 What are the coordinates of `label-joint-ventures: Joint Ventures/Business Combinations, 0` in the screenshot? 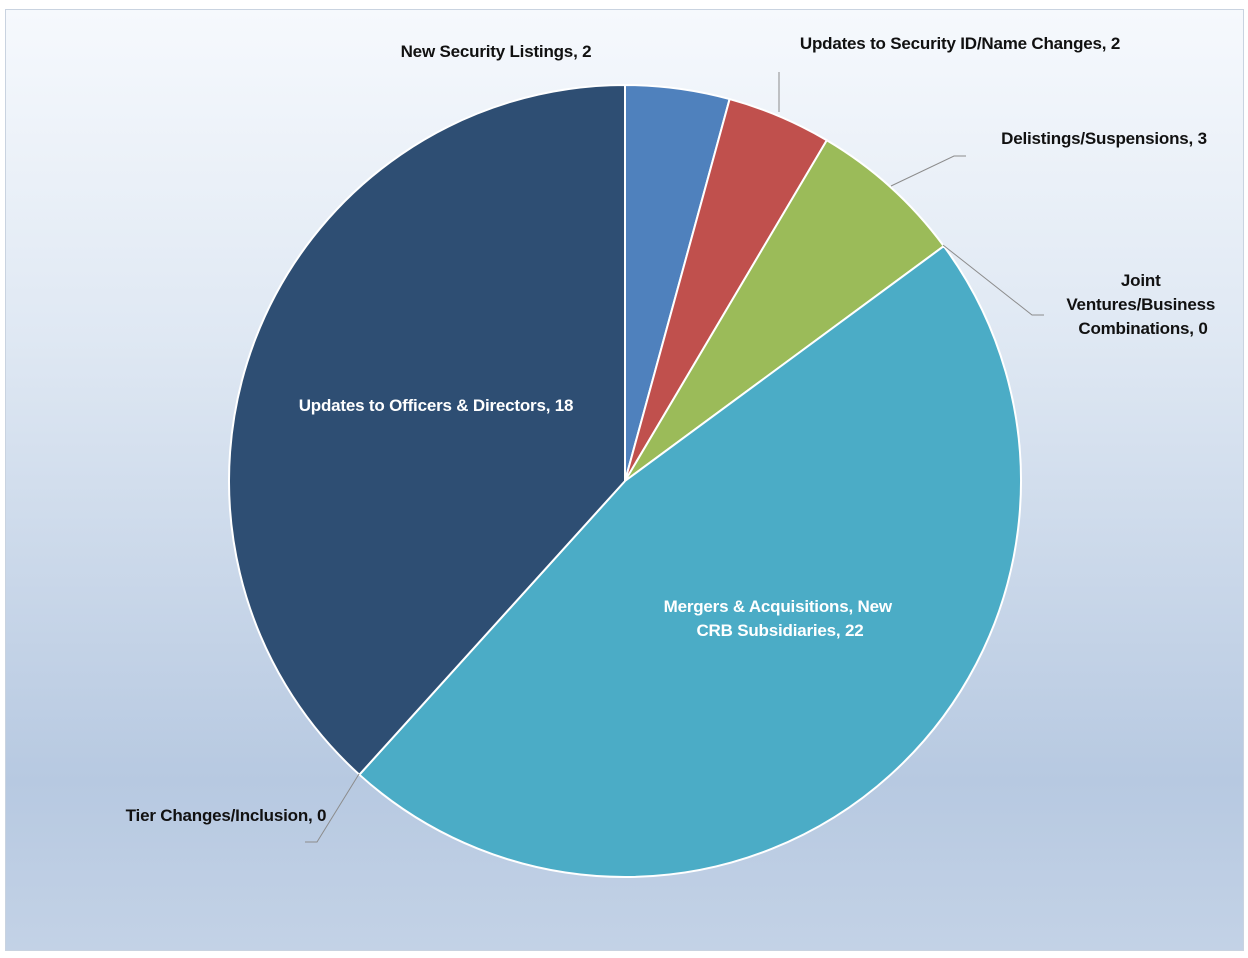 It's located at (1142, 304).